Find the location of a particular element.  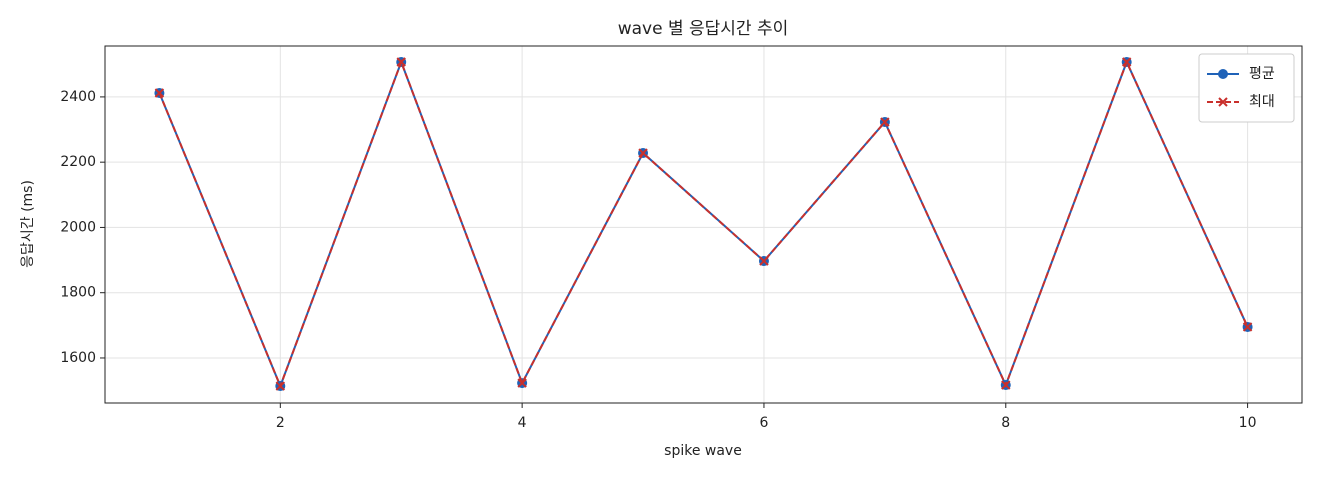

x-axis-label: spike wave is located at coordinates (703, 451).